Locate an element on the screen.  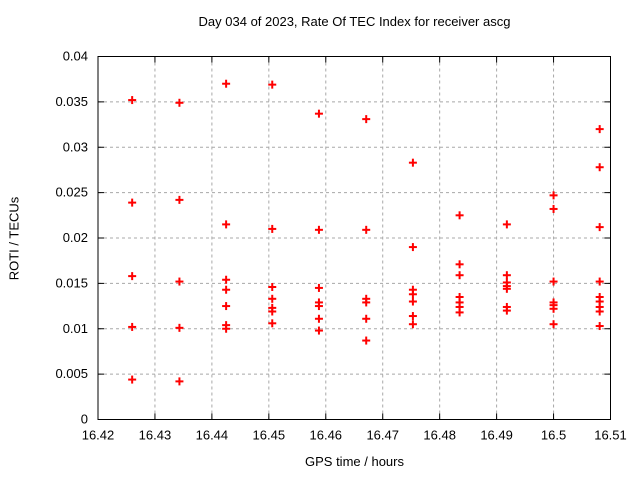
y-tick-label: 0.025 is located at coordinates (71, 192).